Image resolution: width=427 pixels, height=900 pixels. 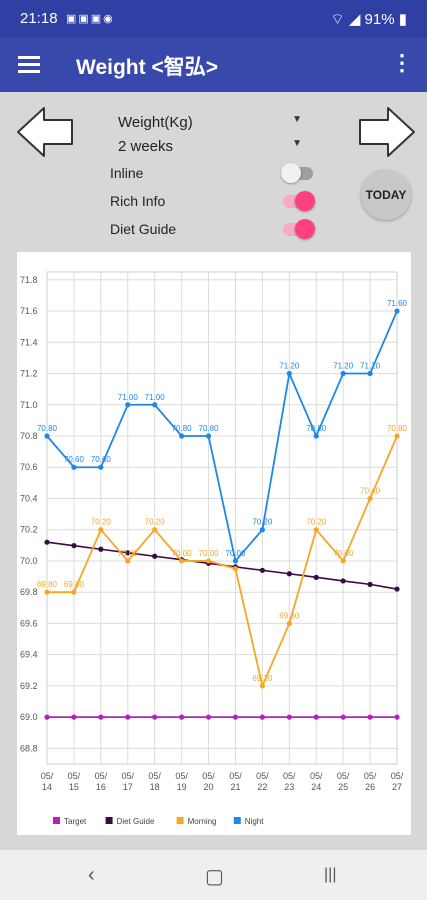 I want to click on x-tick-label: 20, so click(x=209, y=787).